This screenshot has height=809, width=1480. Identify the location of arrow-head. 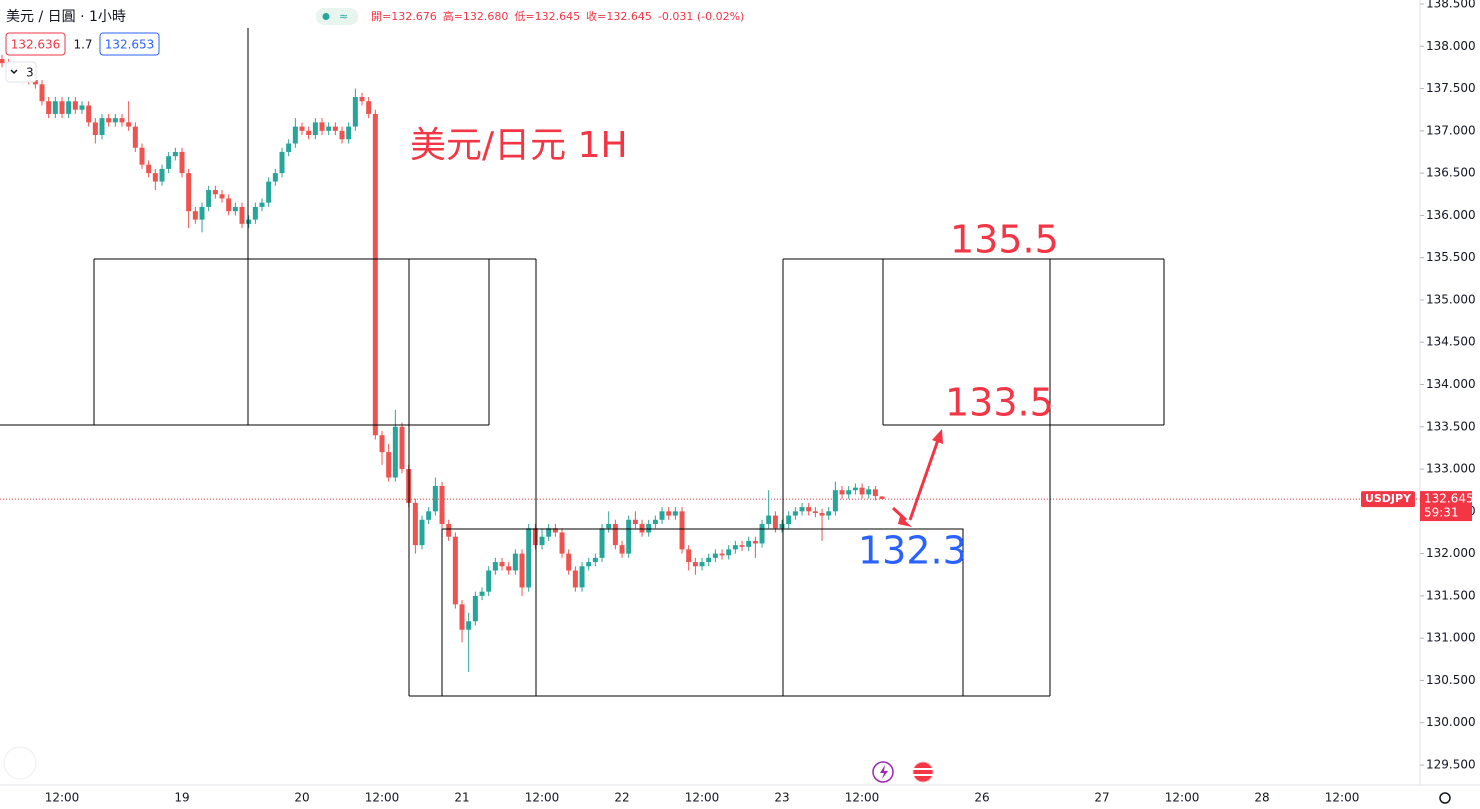
(937, 436).